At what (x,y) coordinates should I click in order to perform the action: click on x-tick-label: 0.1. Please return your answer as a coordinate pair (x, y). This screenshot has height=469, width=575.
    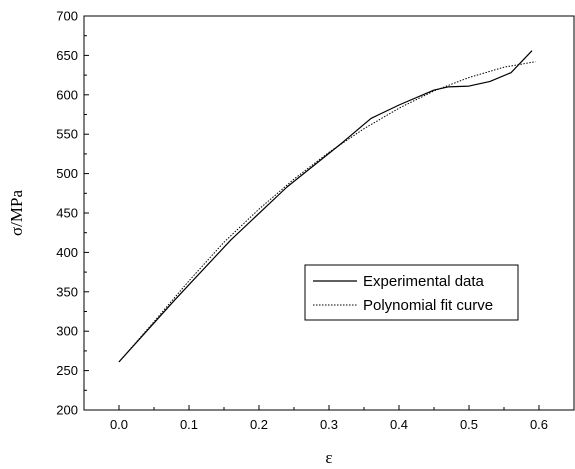
    Looking at the image, I should click on (189, 424).